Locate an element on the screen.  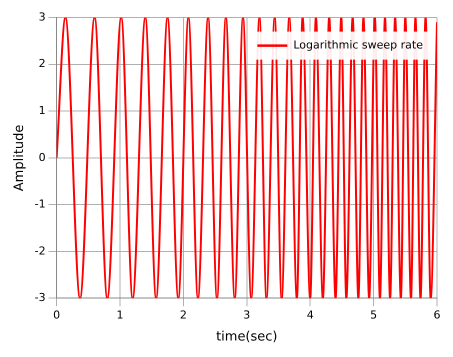
y-tick-label: -1 is located at coordinates (40, 204).